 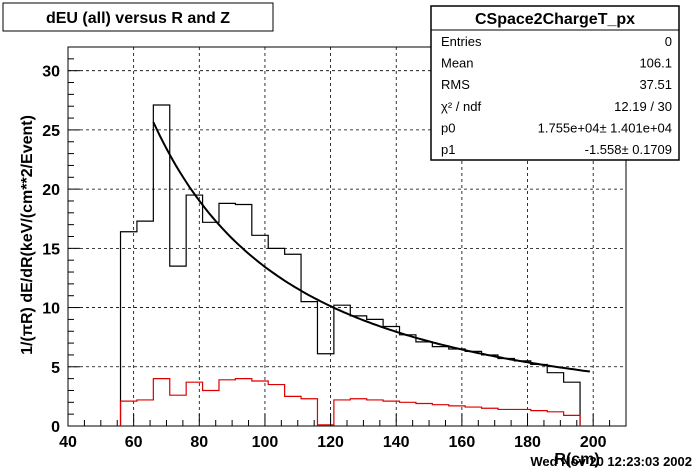 What do you see at coordinates (655, 84) in the screenshot?
I see `stats-value: 37.51` at bounding box center [655, 84].